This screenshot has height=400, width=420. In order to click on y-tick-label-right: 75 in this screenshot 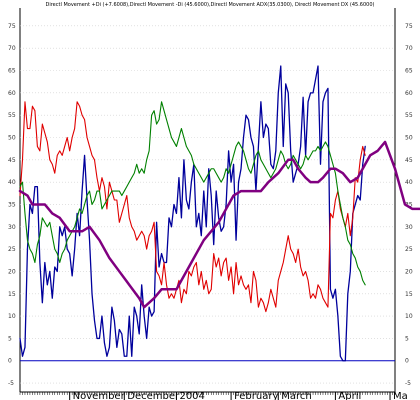, I will do `click(409, 26)`.